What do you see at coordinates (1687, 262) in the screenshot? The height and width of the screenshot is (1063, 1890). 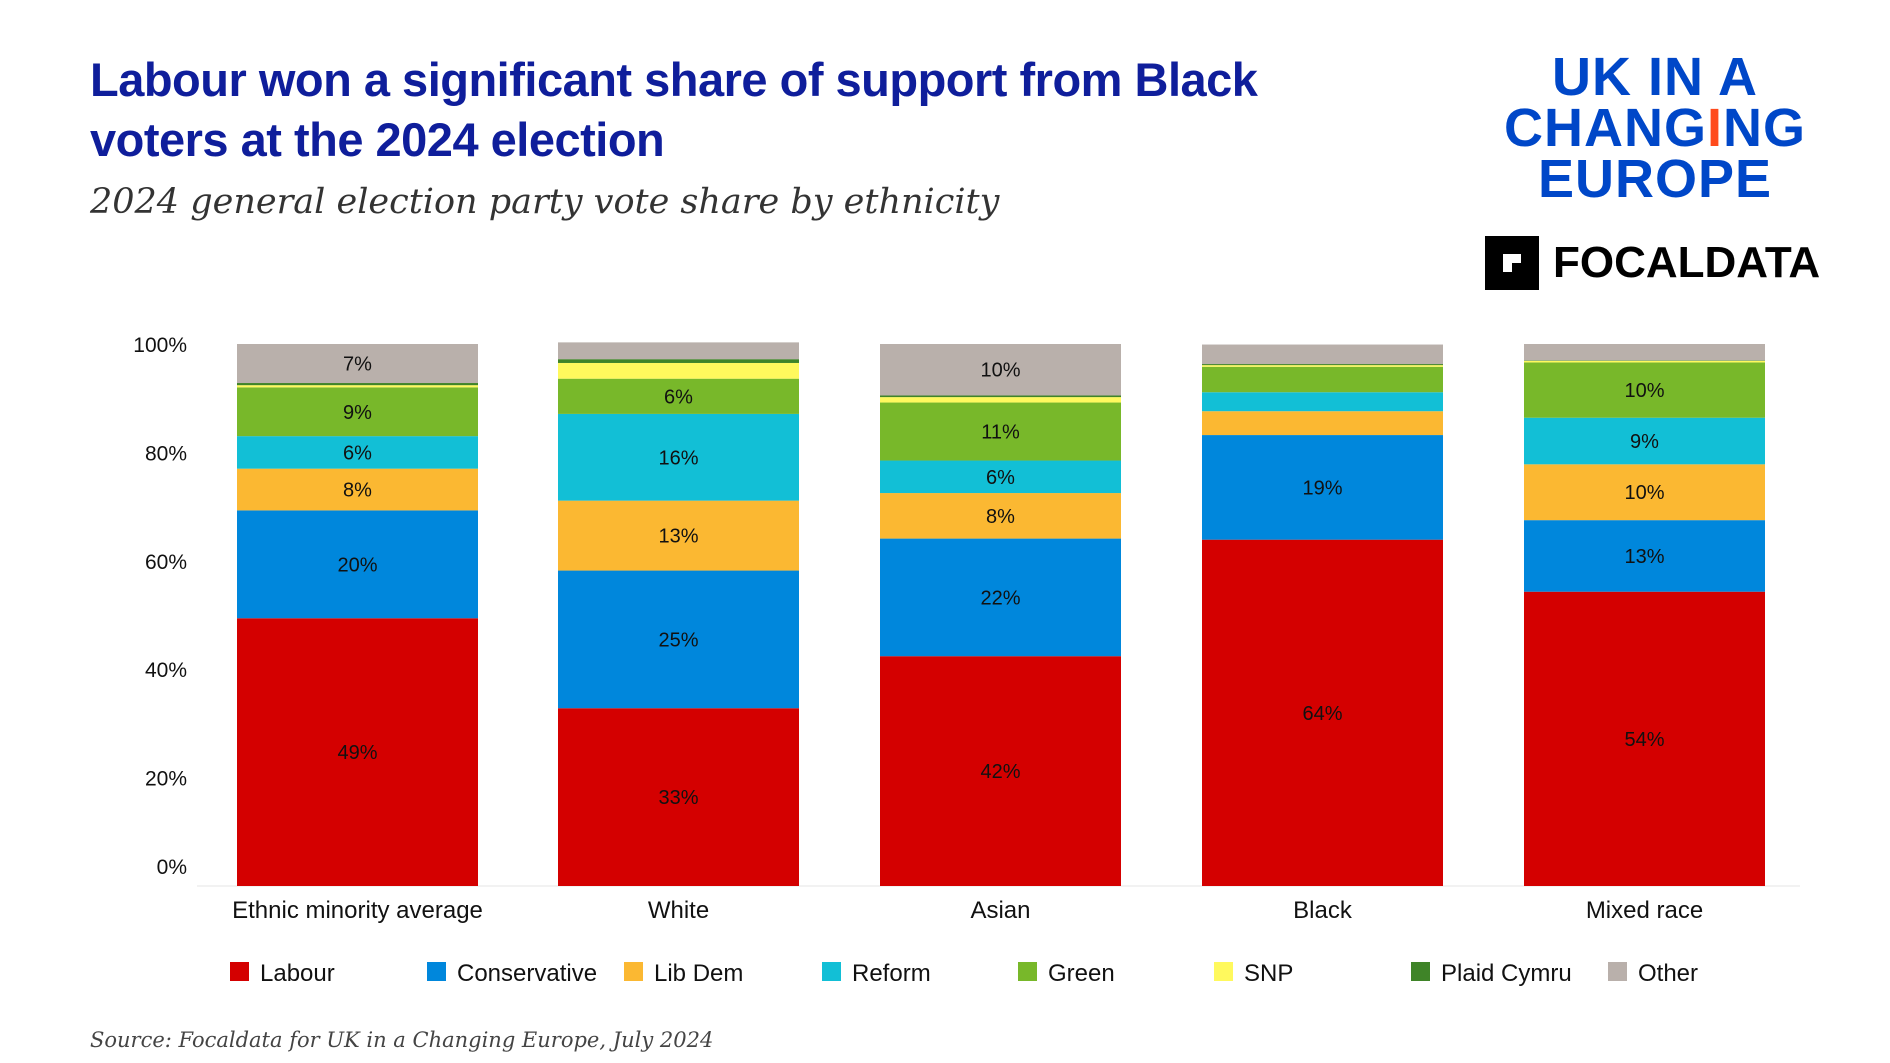 I see `focaldata-wordmark: FOCALDATA` at bounding box center [1687, 262].